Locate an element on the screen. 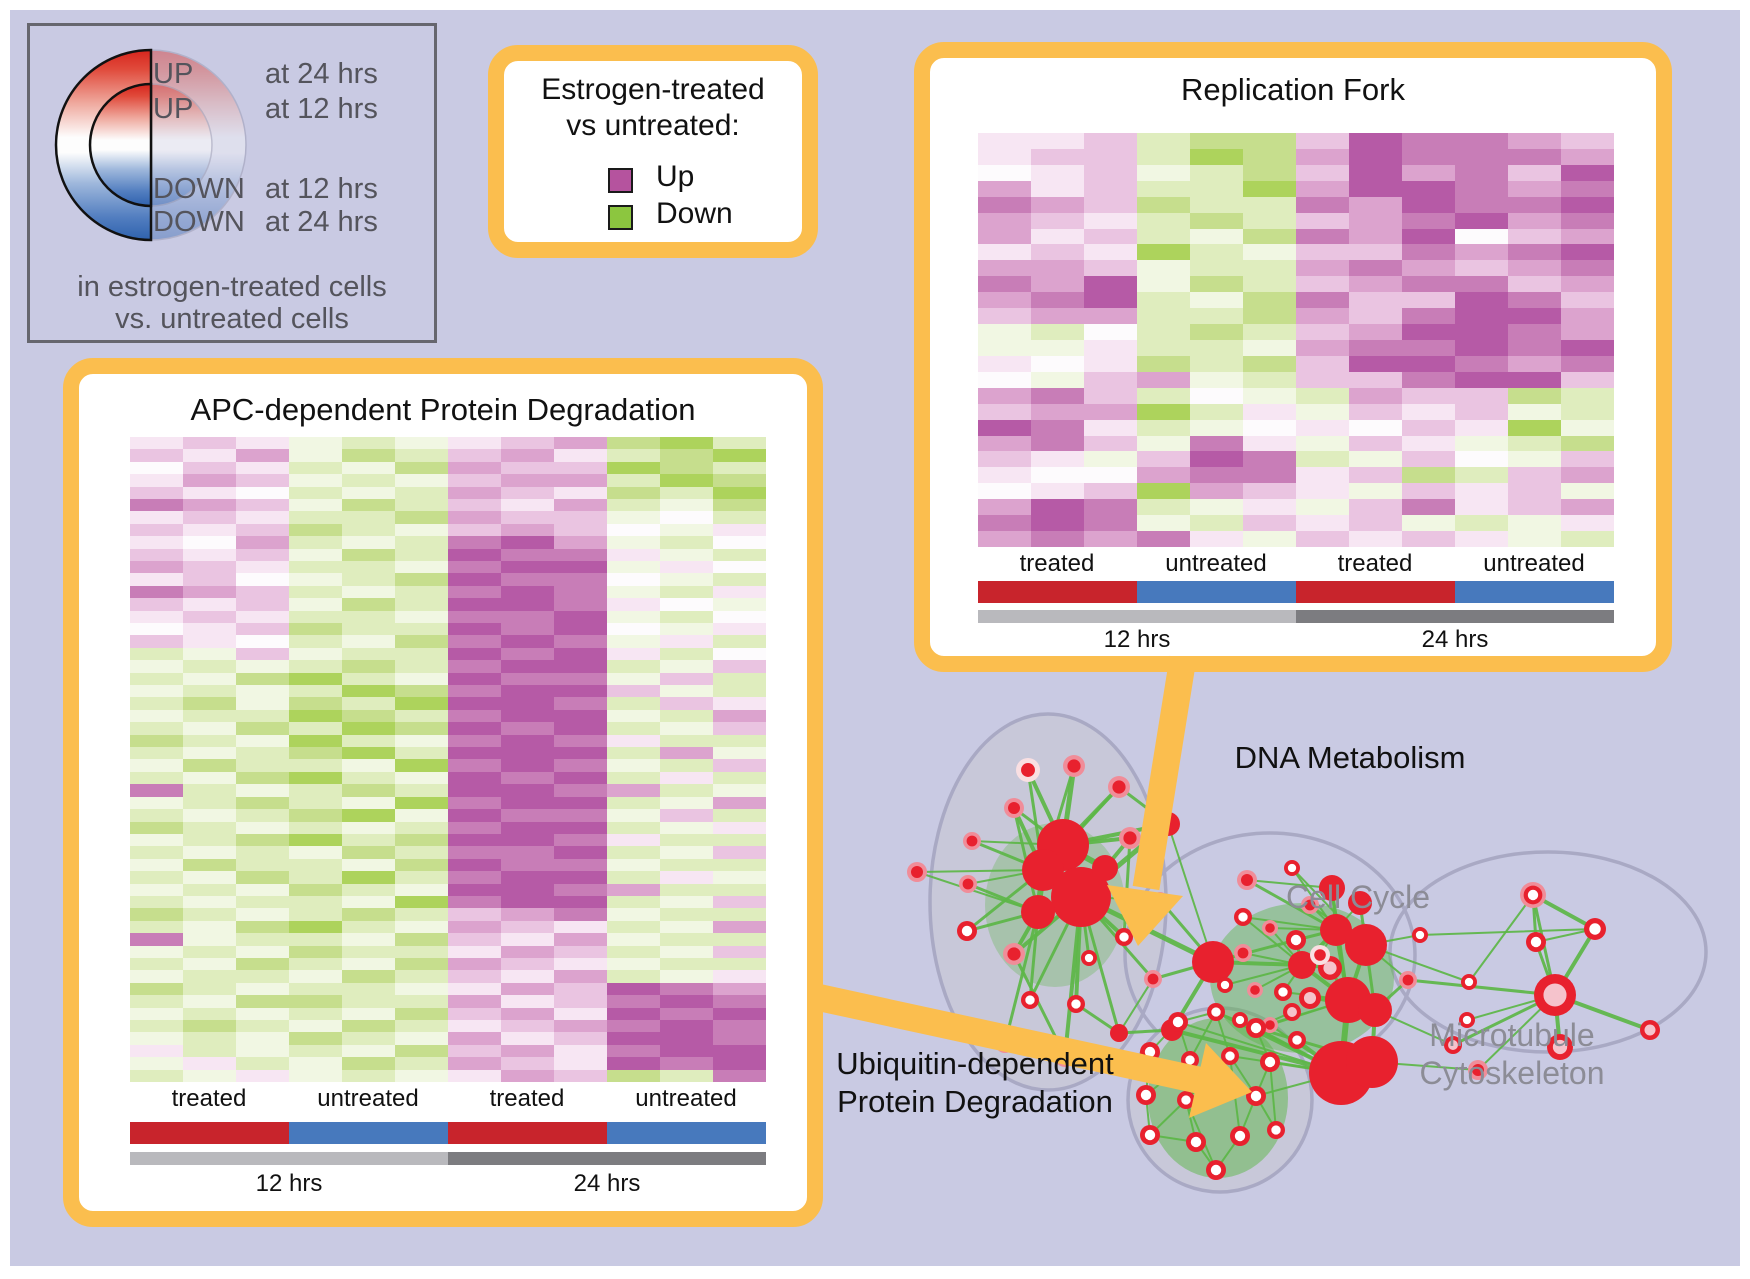 This screenshot has height=1279, width=1750. rf-24hr-label: 24 hrs is located at coordinates (1455, 639).